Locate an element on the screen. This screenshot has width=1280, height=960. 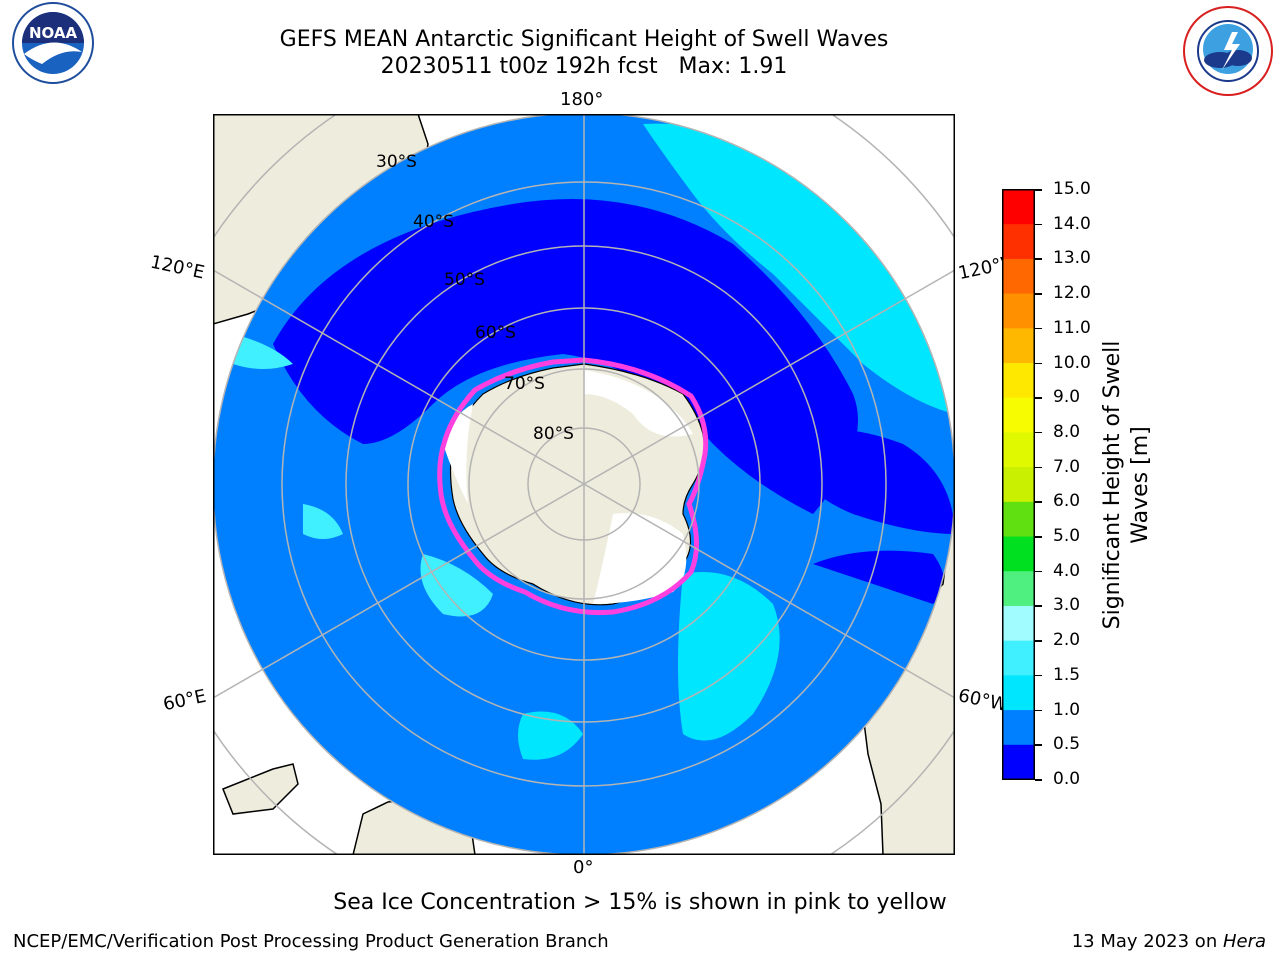
nws-logo is located at coordinates (1228, 51).